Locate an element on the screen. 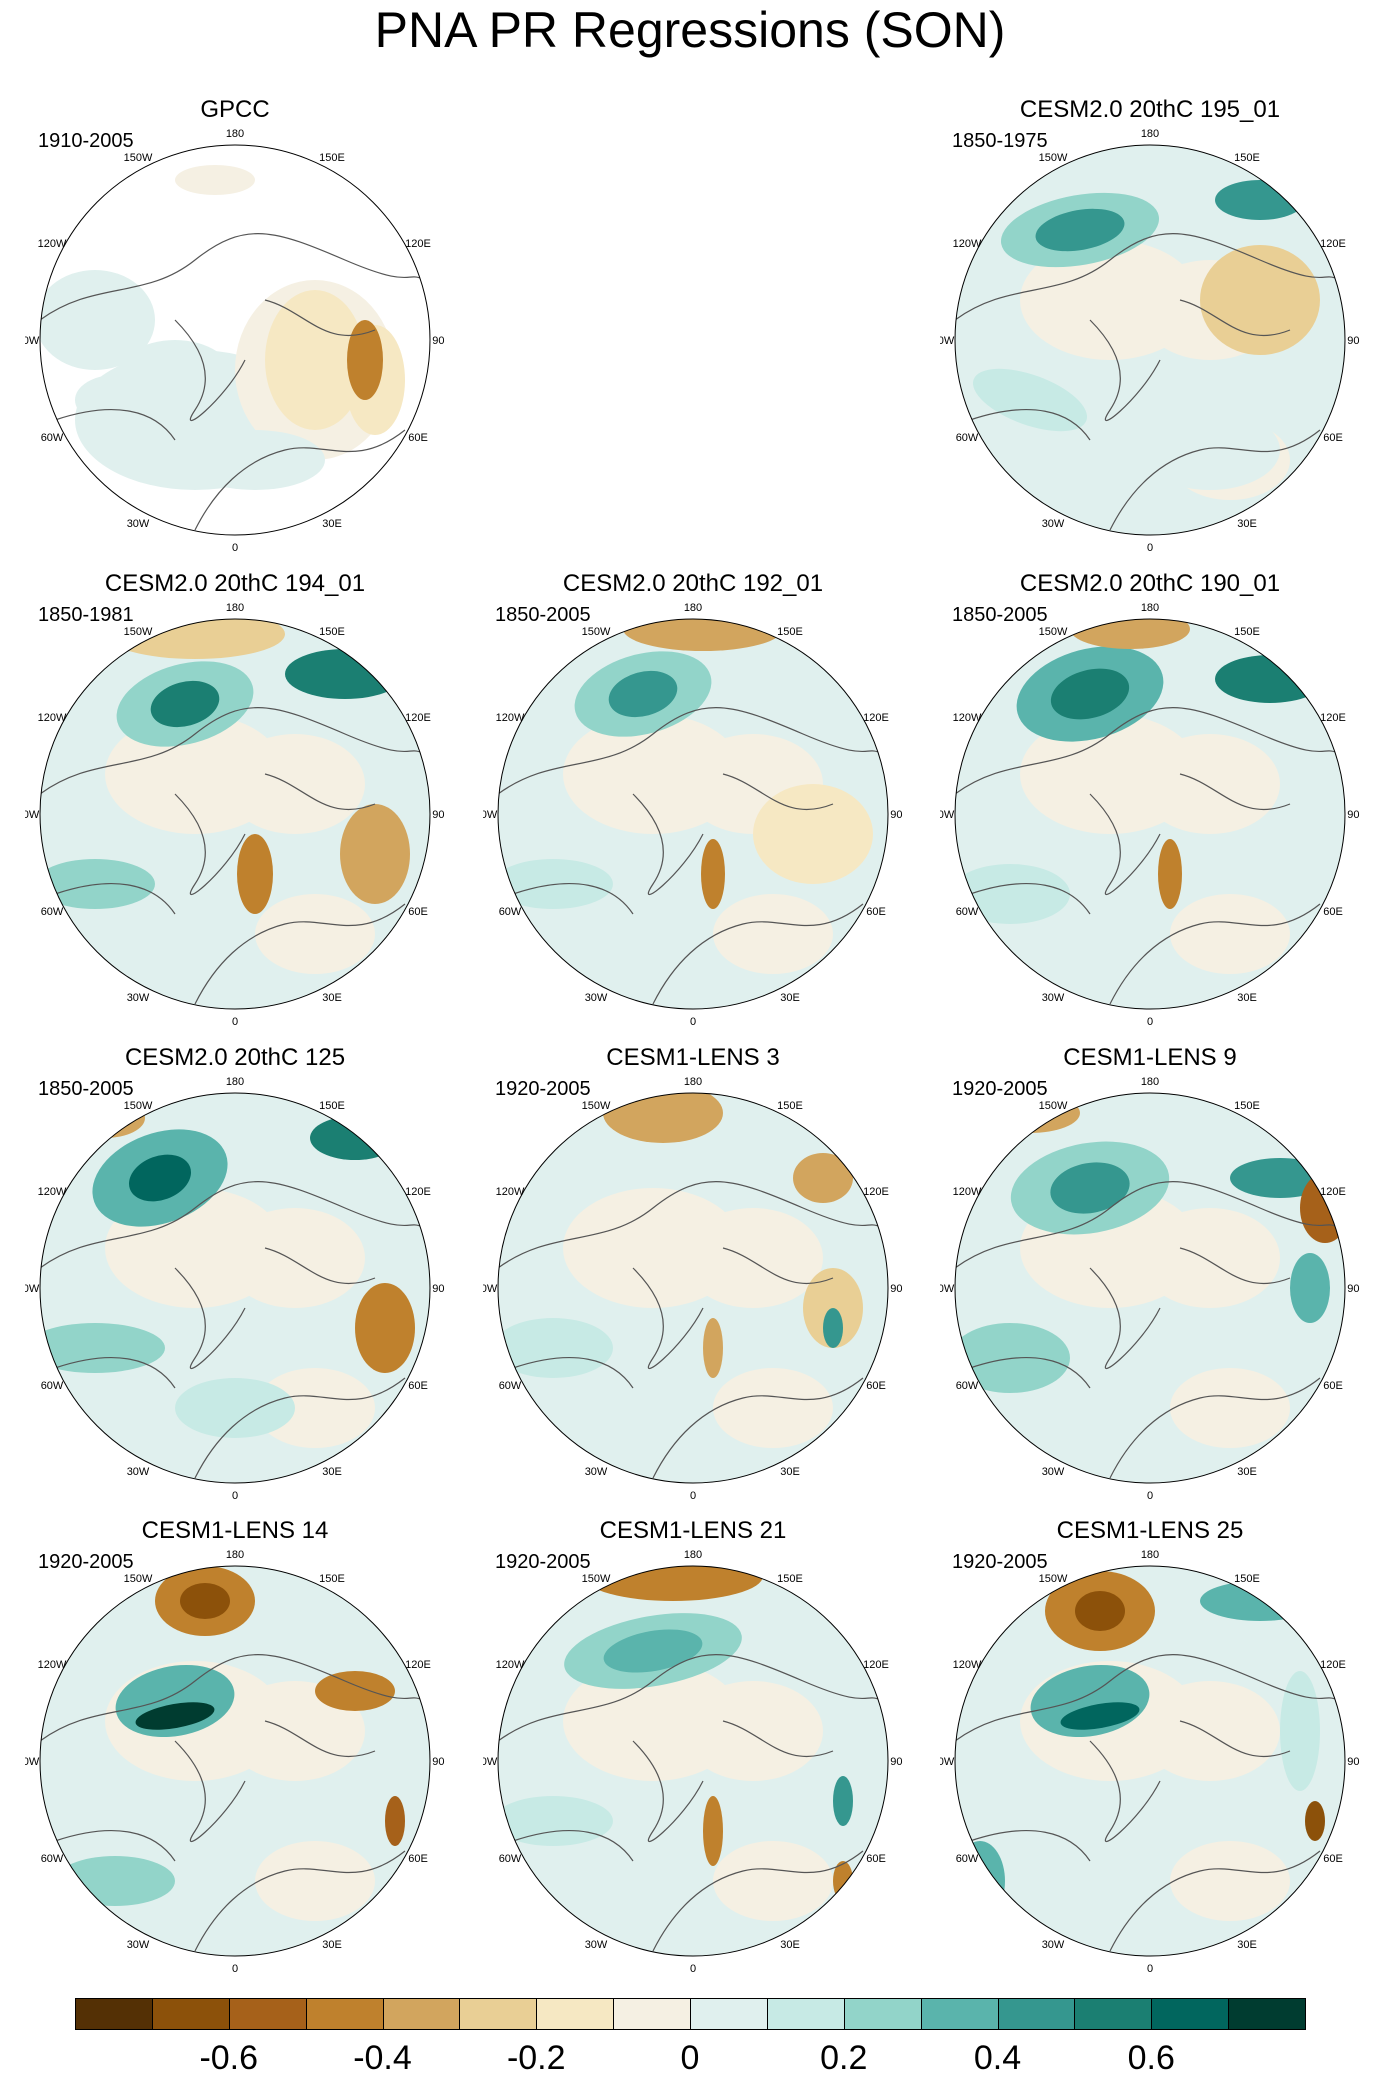 This screenshot has height=2086, width=1380. panel-title: GPCC is located at coordinates (235, 109).